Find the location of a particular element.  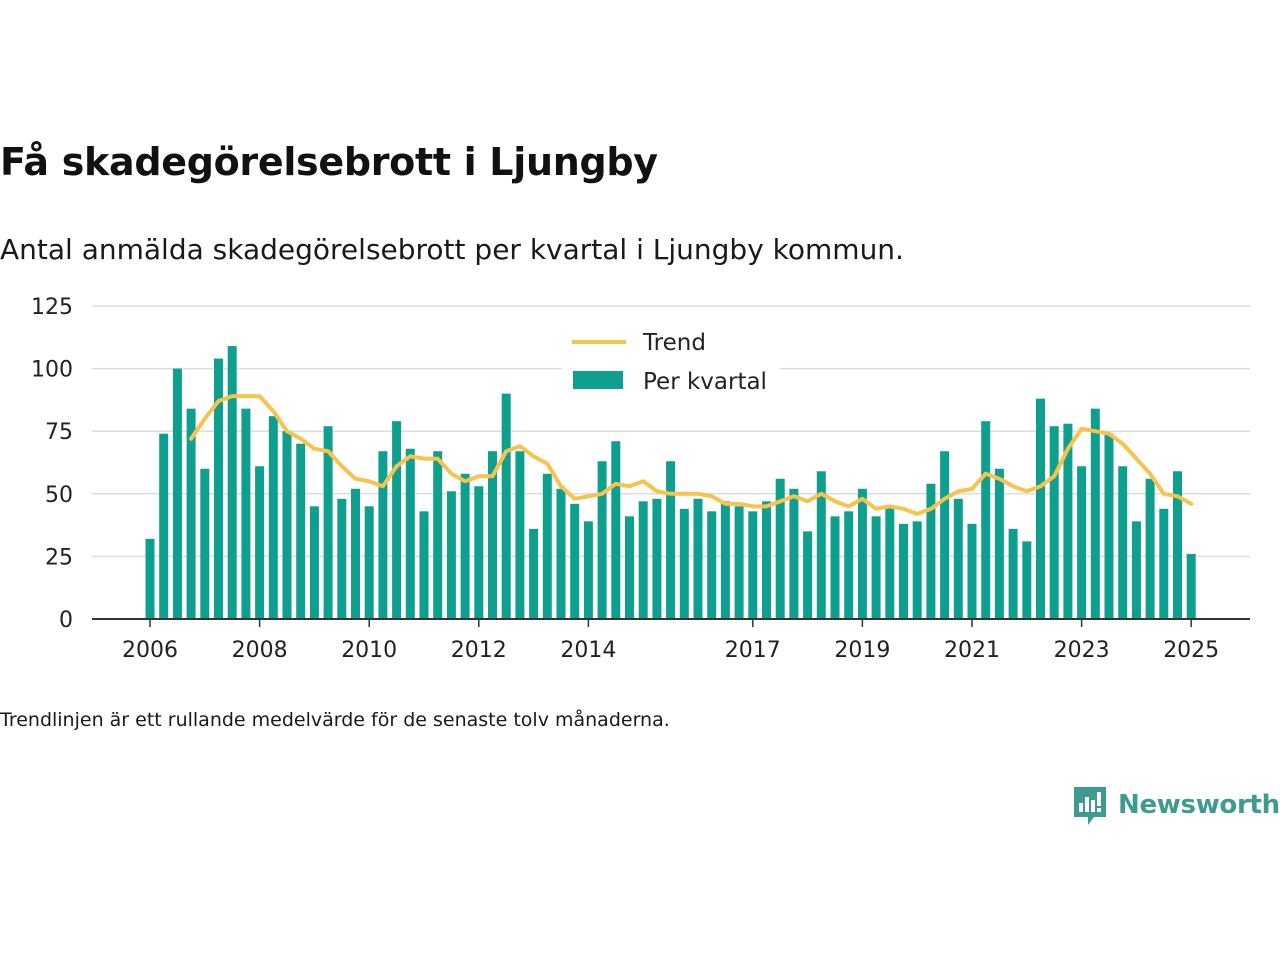

chart-title: Få skadegörelsebrott i Ljungby is located at coordinates (329, 162).